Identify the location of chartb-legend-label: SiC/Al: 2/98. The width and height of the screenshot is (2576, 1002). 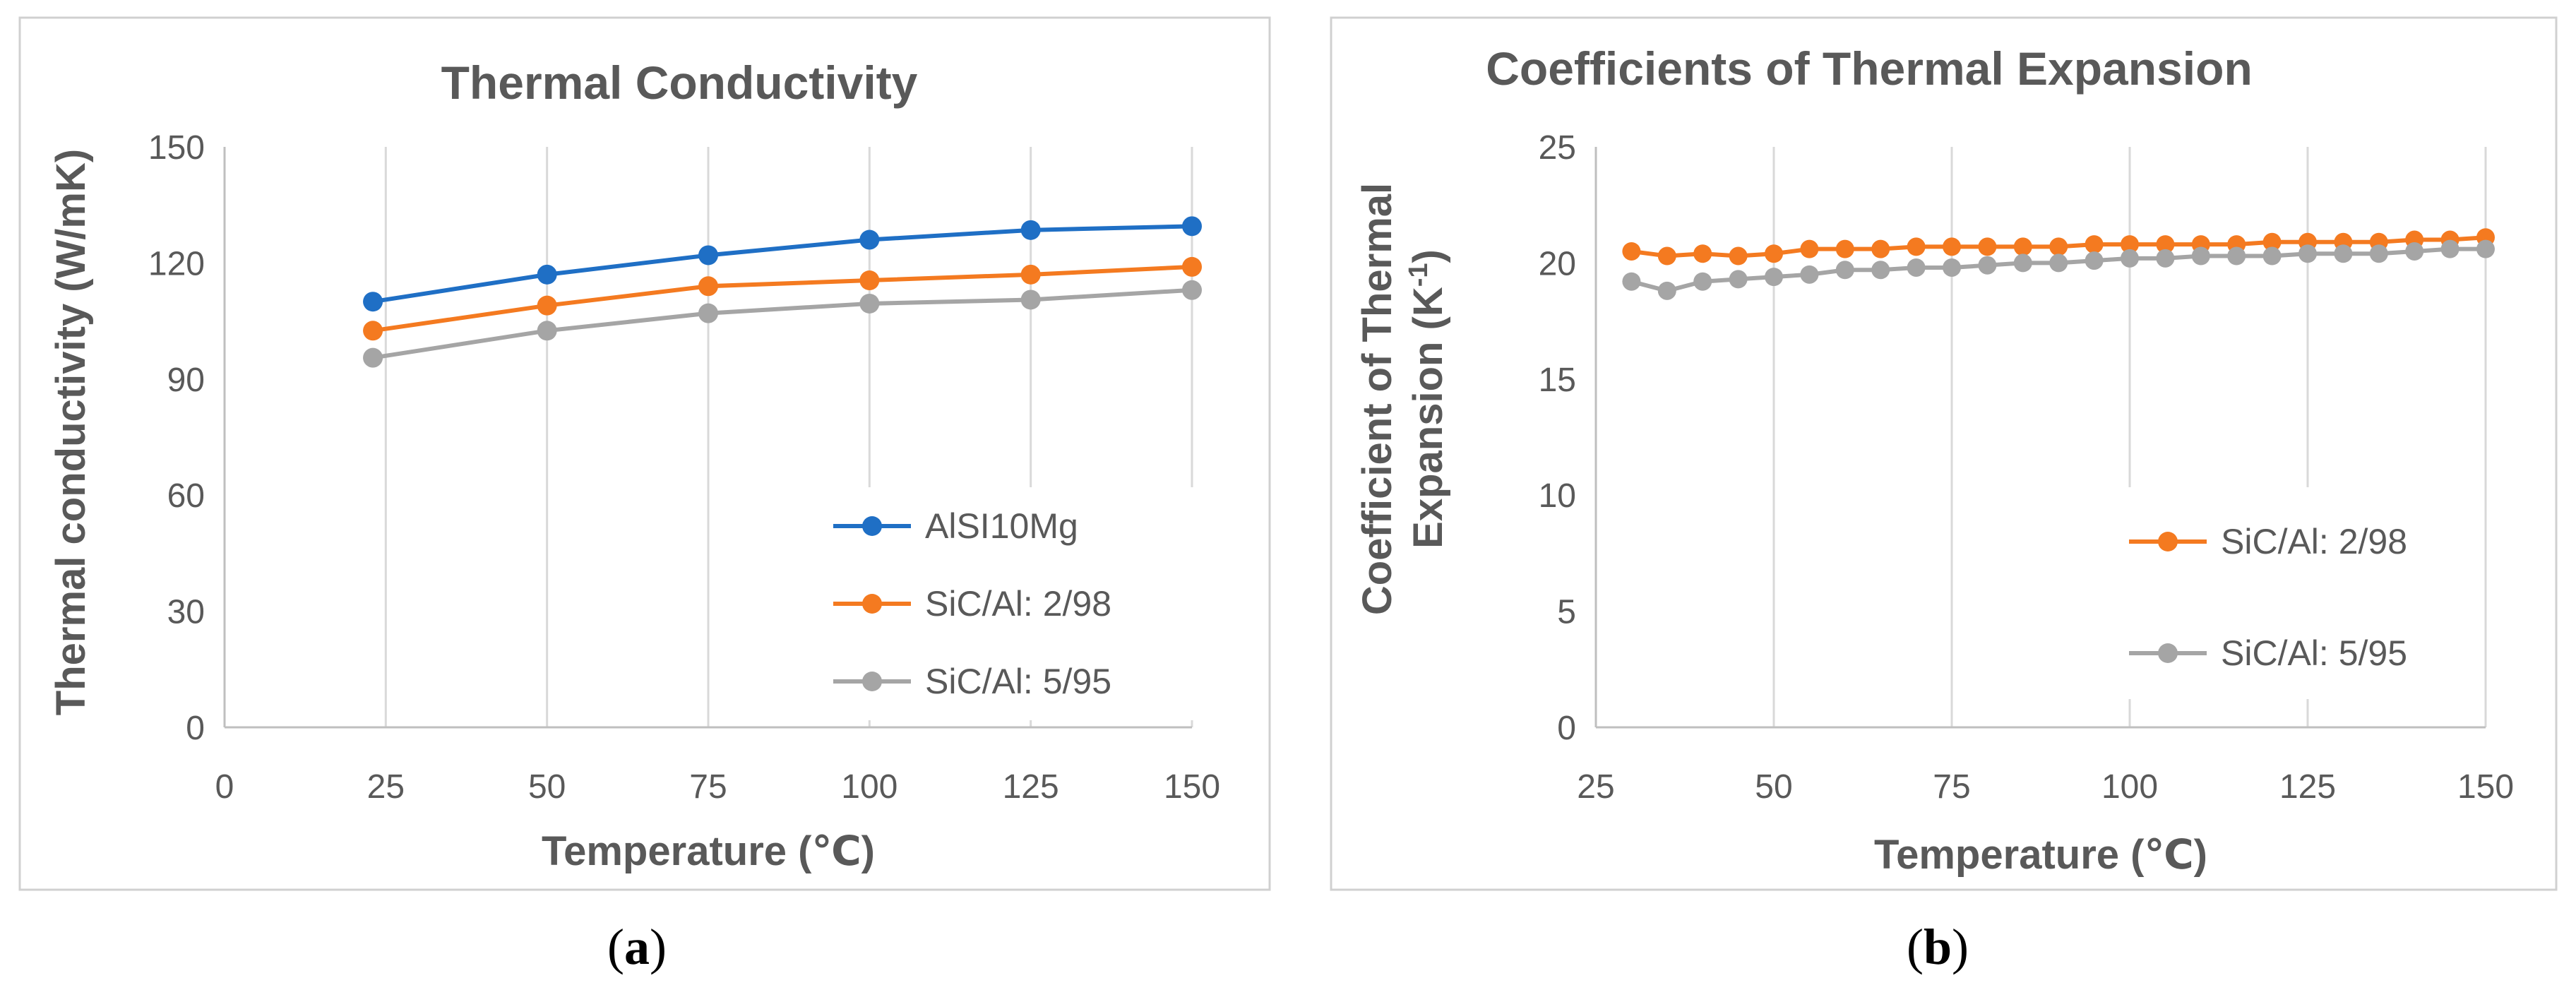
(2314, 541).